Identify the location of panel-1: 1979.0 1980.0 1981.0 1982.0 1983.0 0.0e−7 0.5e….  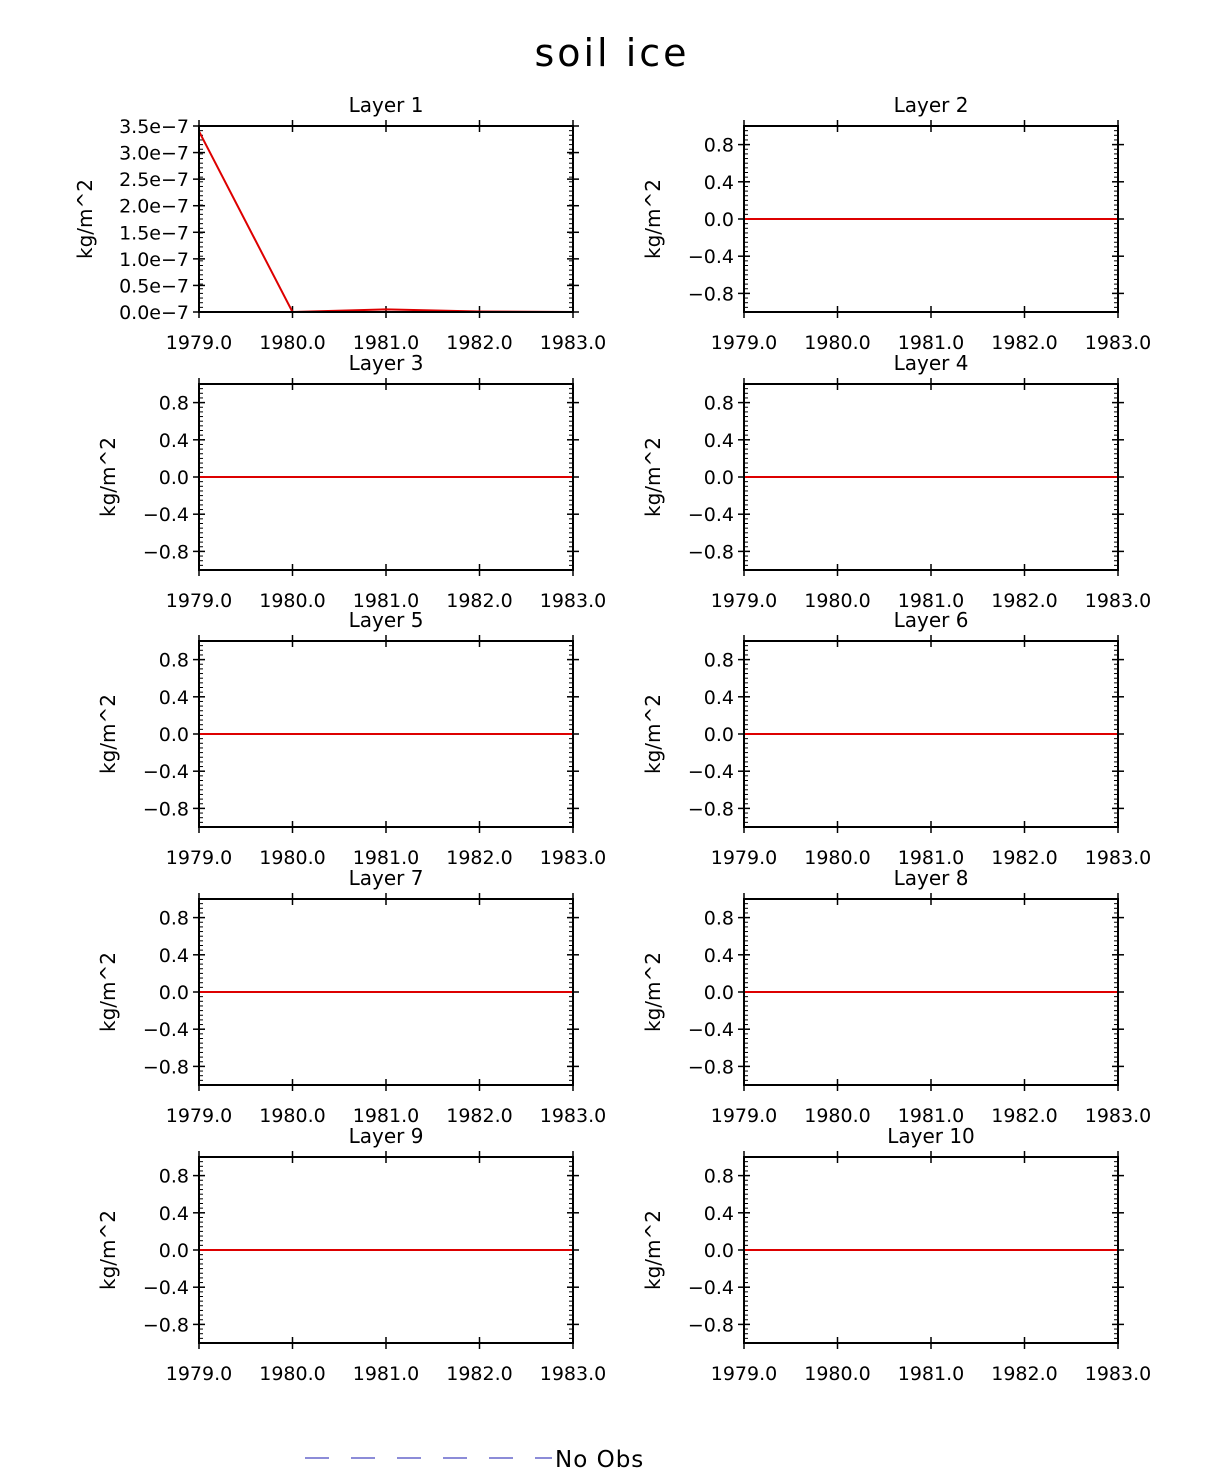
(339, 223).